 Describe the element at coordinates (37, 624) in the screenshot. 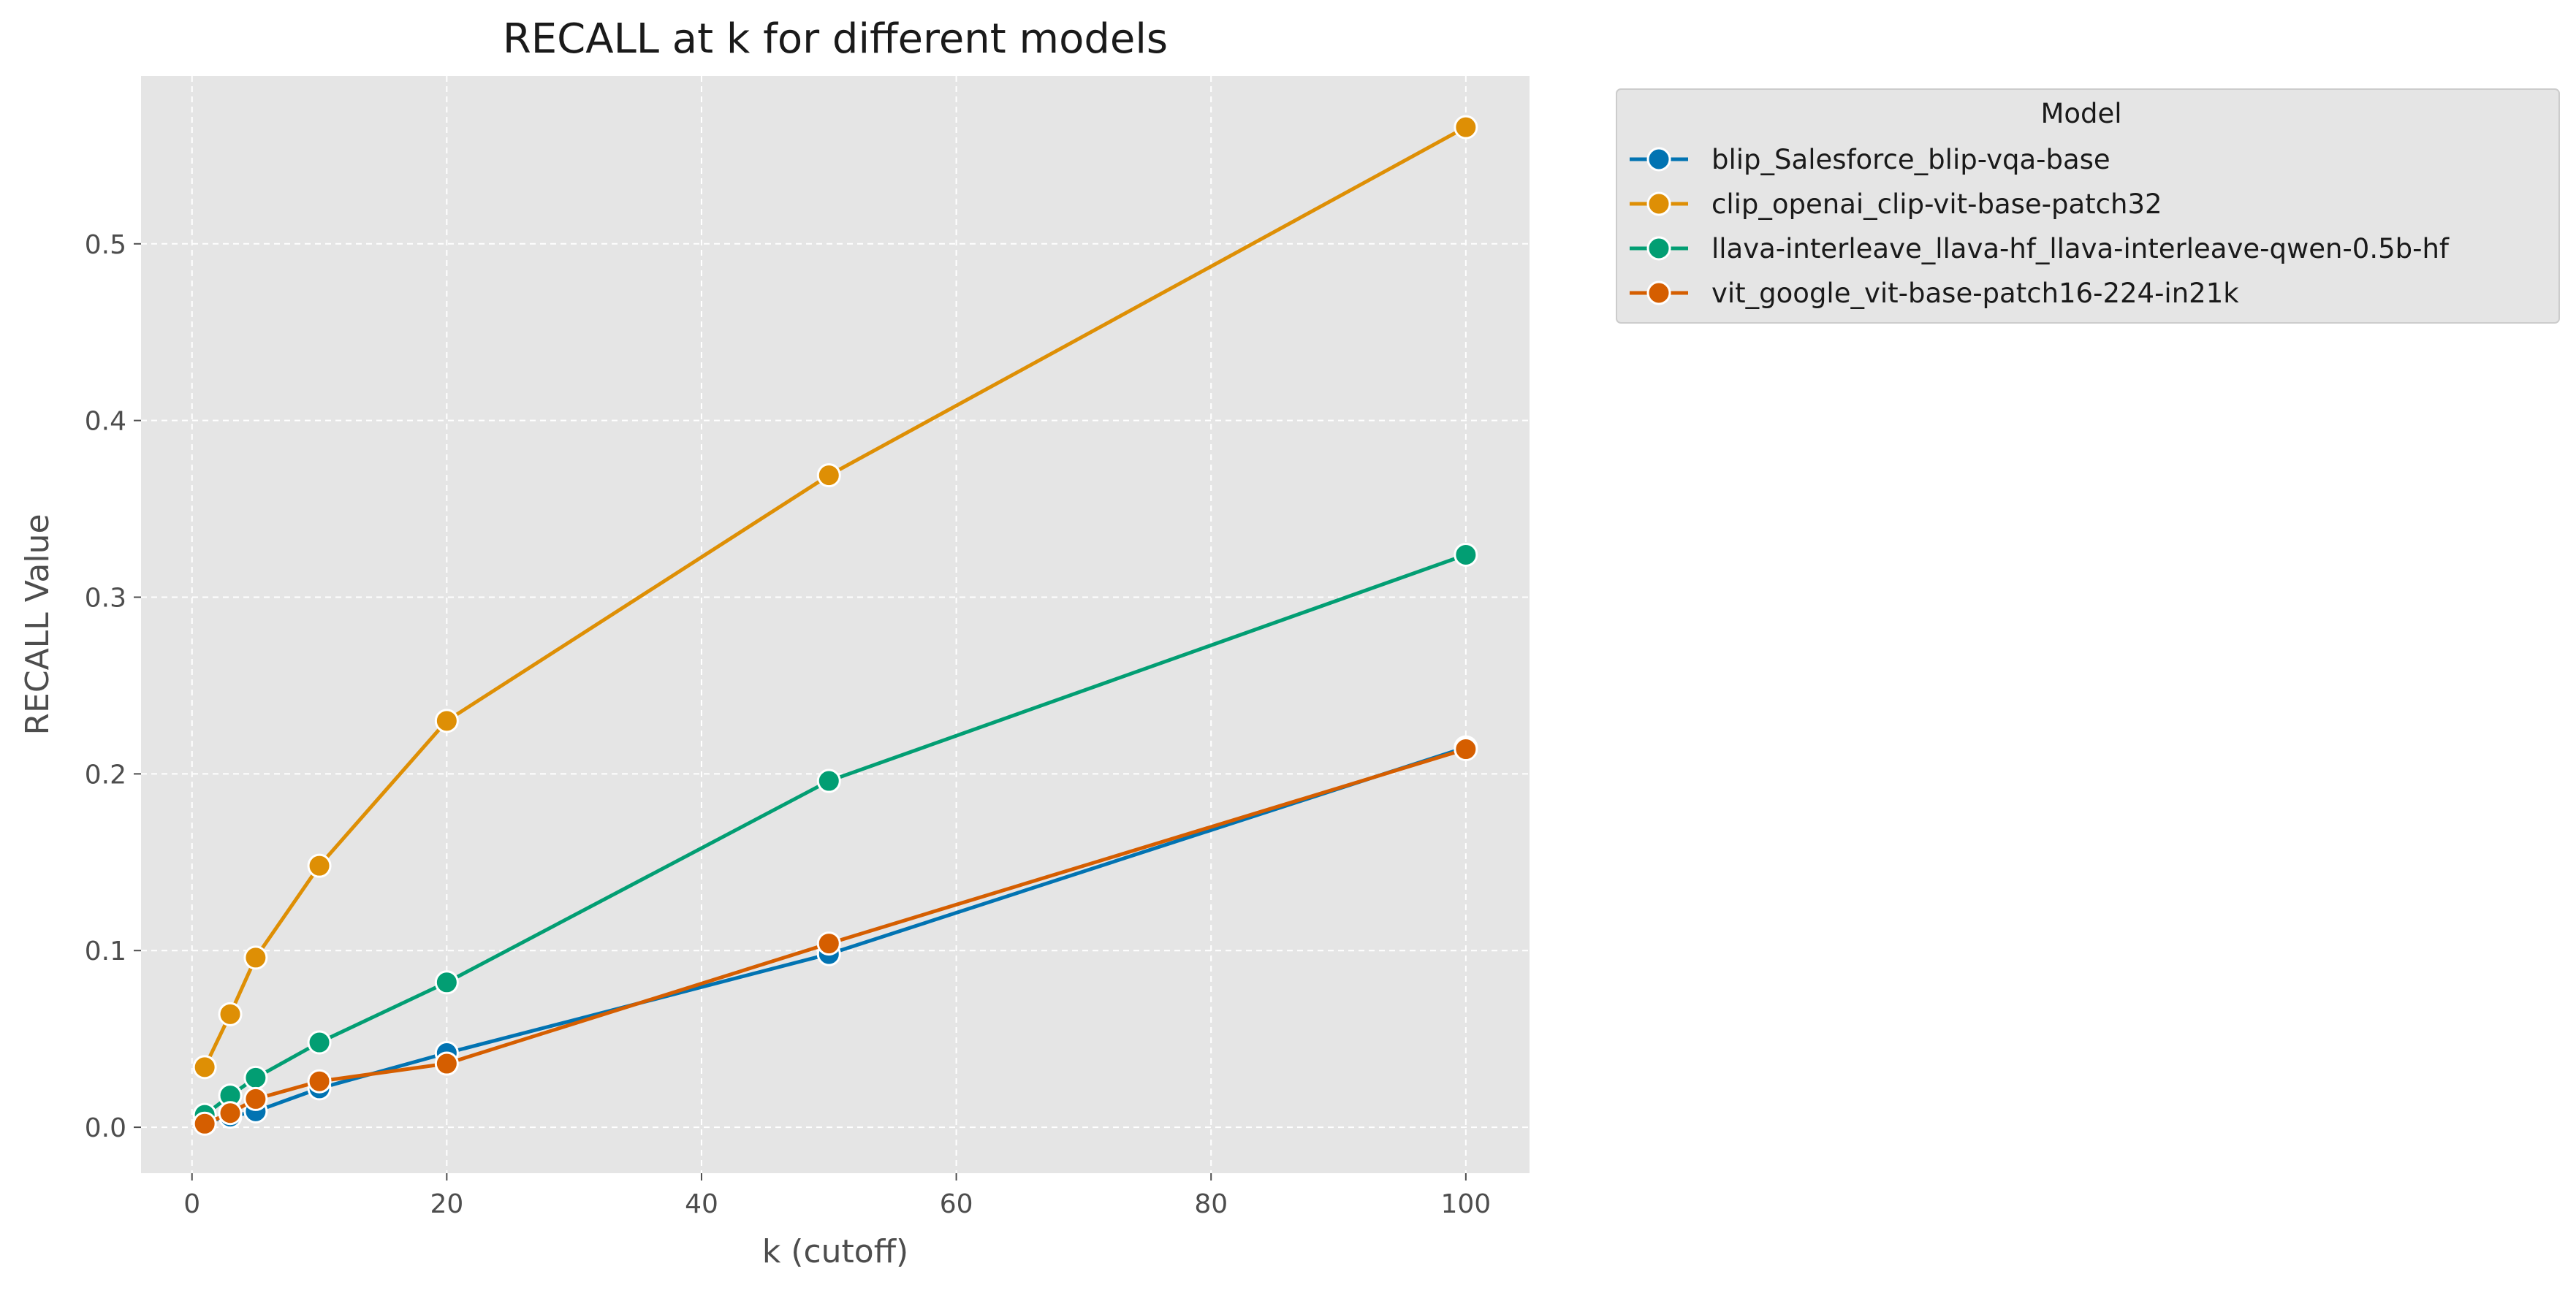

I see `y-axis-label: RECALL Value` at that location.